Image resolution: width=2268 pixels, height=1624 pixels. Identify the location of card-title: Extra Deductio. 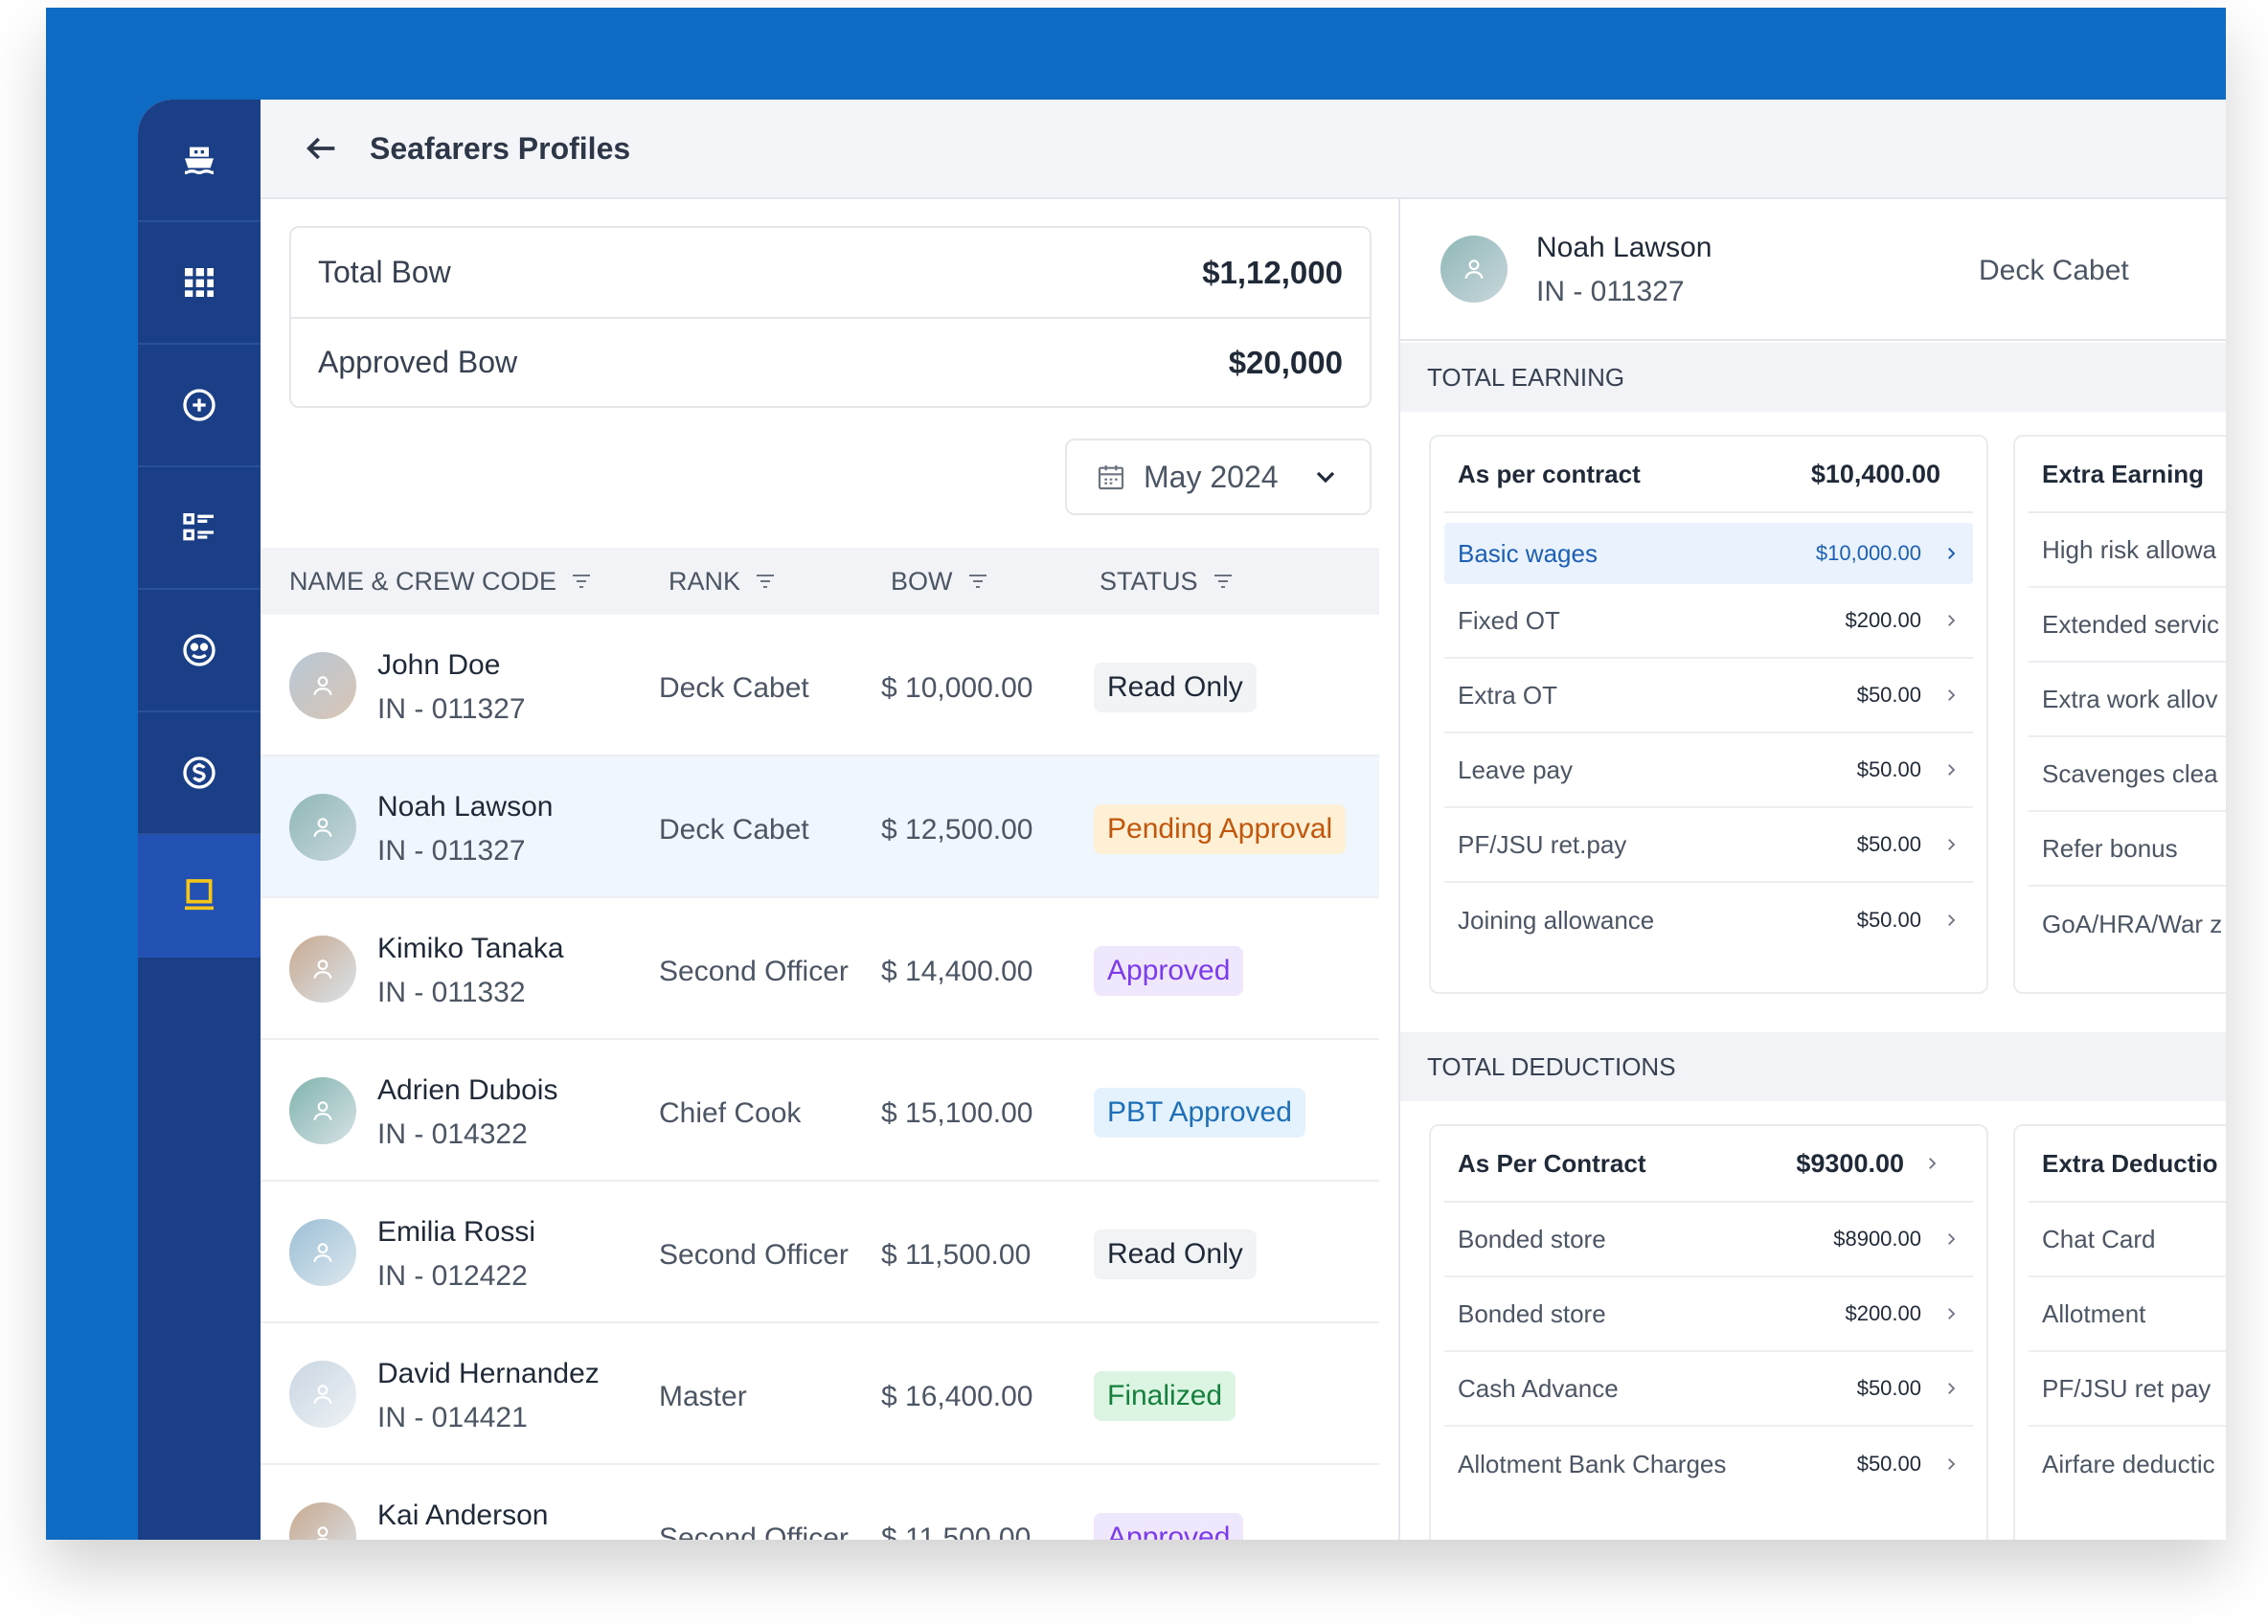
(2130, 1163).